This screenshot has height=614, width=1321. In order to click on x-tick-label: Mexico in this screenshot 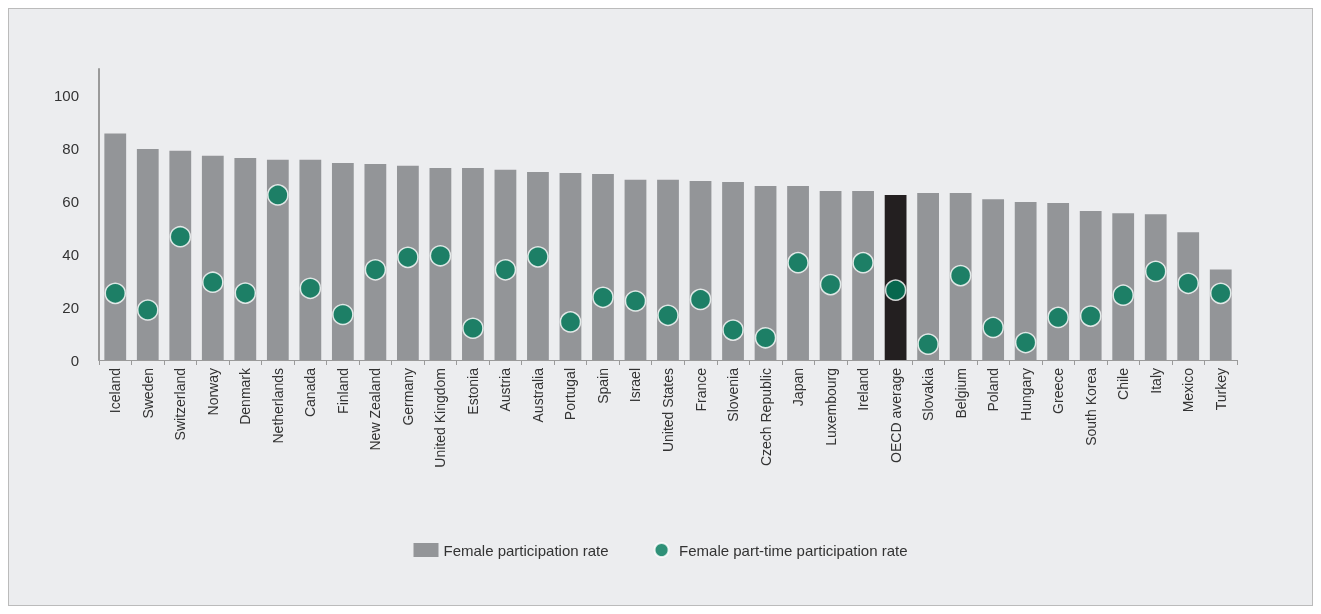, I will do `click(1188, 390)`.